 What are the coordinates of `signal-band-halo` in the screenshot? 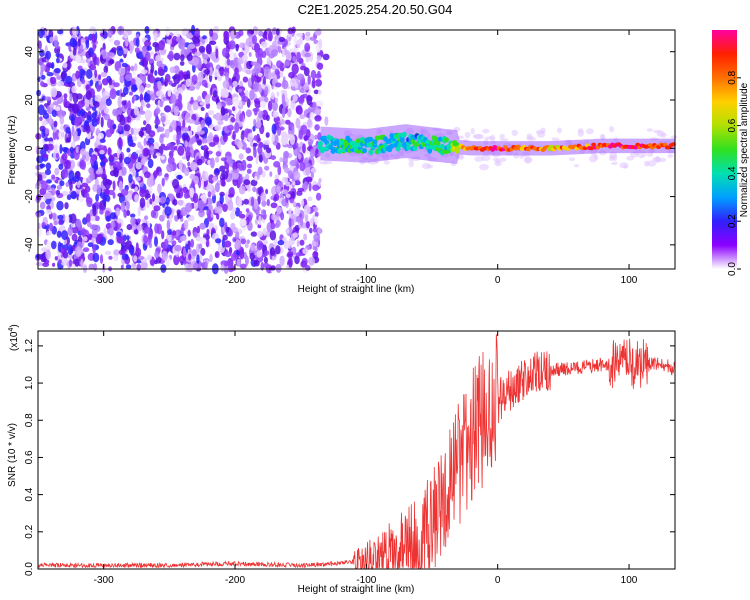 It's located at (497, 144).